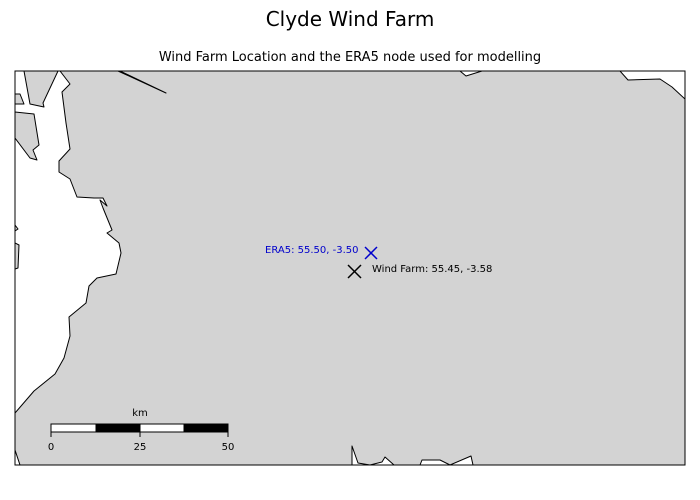 This screenshot has height=500, width=700. Describe the element at coordinates (432, 269) in the screenshot. I see `wind-farm-label: Wind Farm: 55.45, -3.58` at that location.